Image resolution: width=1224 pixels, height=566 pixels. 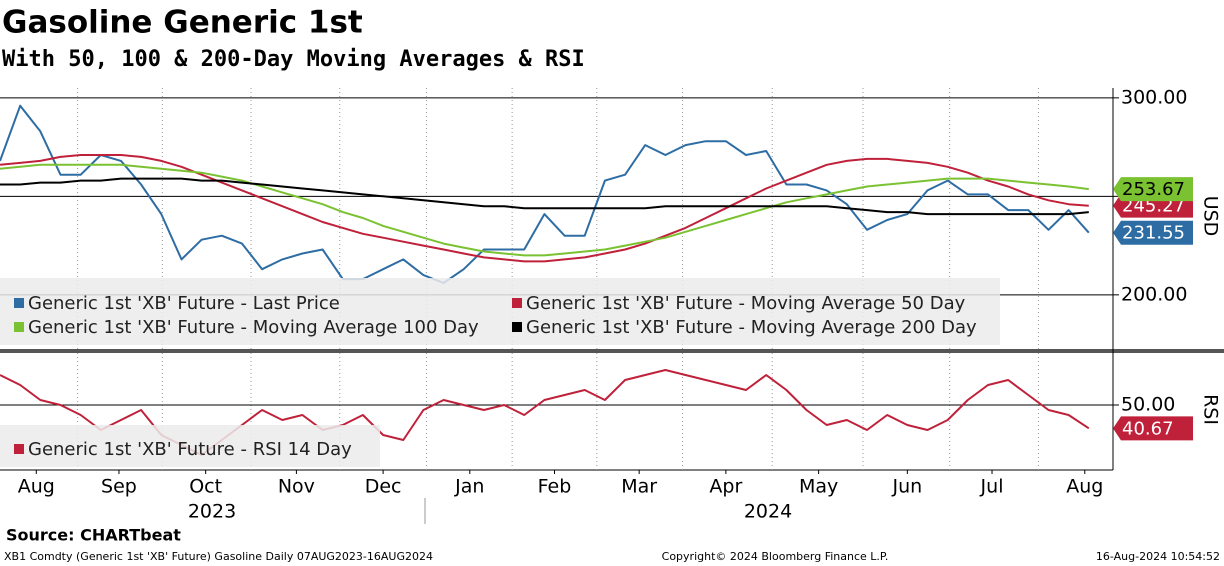 I want to click on panel-separator, so click(x=612, y=351).